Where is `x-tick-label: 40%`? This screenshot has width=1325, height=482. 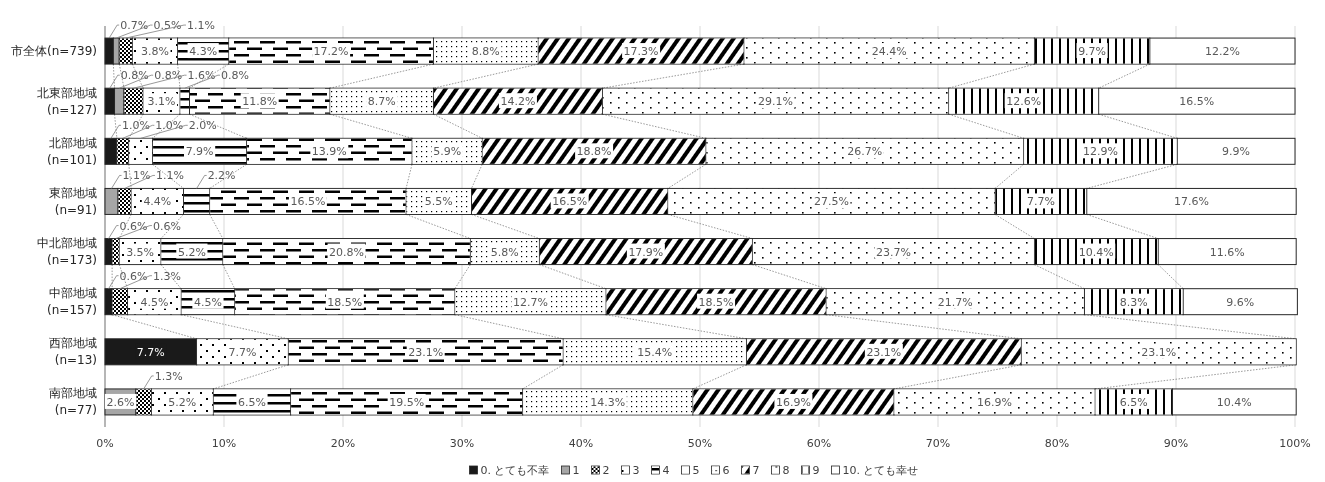 x-tick-label: 40% is located at coordinates (581, 443).